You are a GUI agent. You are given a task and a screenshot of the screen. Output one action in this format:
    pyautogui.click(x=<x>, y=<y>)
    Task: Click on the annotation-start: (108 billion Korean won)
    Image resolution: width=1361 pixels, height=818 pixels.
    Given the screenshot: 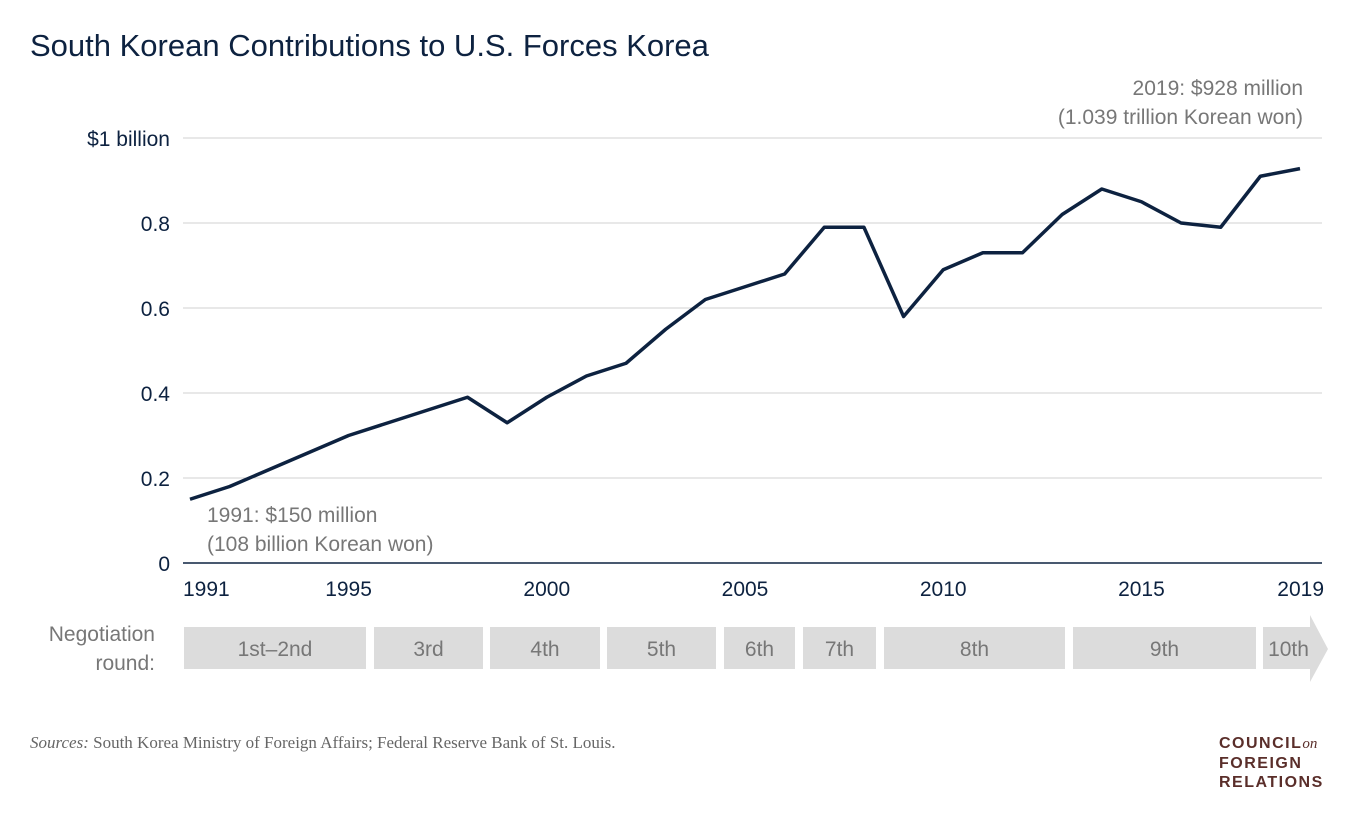 What is the action you would take?
    pyautogui.click(x=320, y=544)
    